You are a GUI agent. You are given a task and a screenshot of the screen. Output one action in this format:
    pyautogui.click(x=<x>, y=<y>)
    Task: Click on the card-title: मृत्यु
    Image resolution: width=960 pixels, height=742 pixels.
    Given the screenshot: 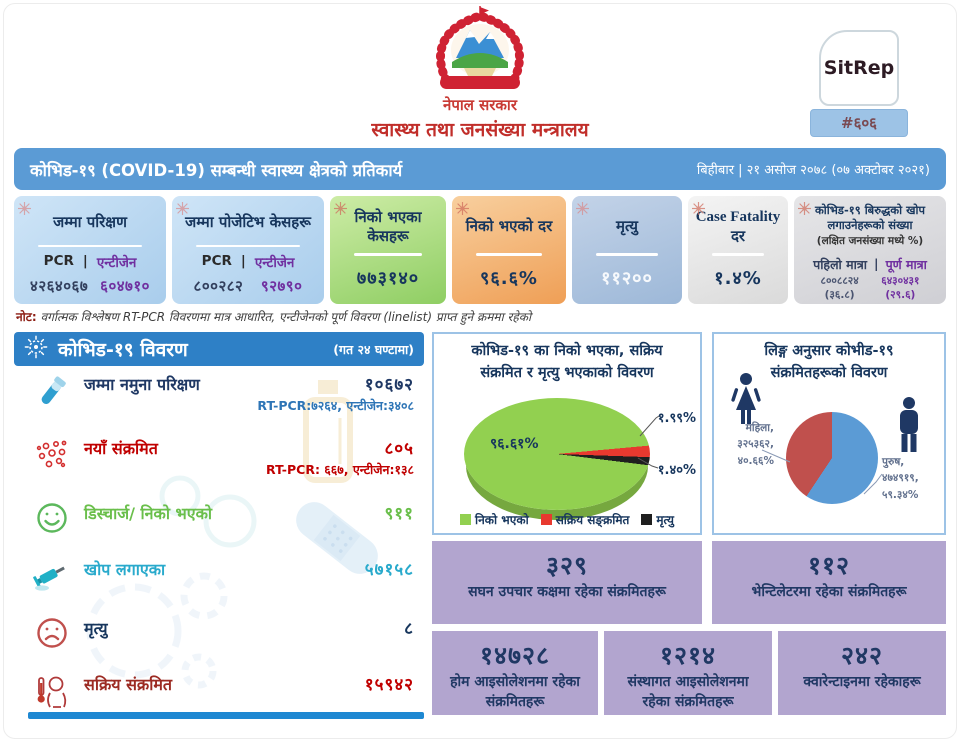 What is the action you would take?
    pyautogui.click(x=627, y=226)
    